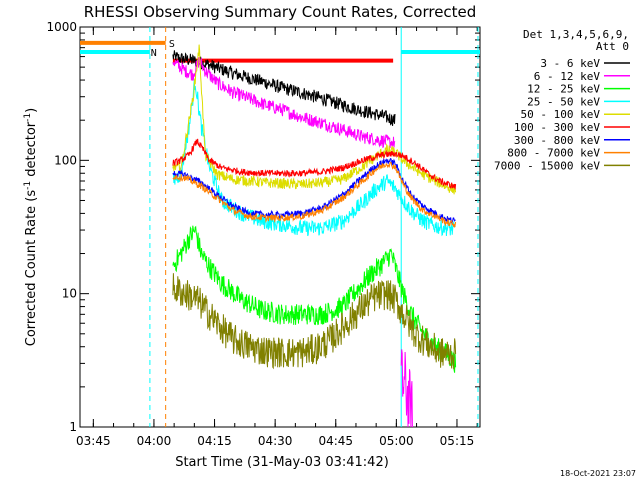 The height and width of the screenshot is (480, 640). What do you see at coordinates (154, 53) in the screenshot?
I see `annotation-n: N` at bounding box center [154, 53].